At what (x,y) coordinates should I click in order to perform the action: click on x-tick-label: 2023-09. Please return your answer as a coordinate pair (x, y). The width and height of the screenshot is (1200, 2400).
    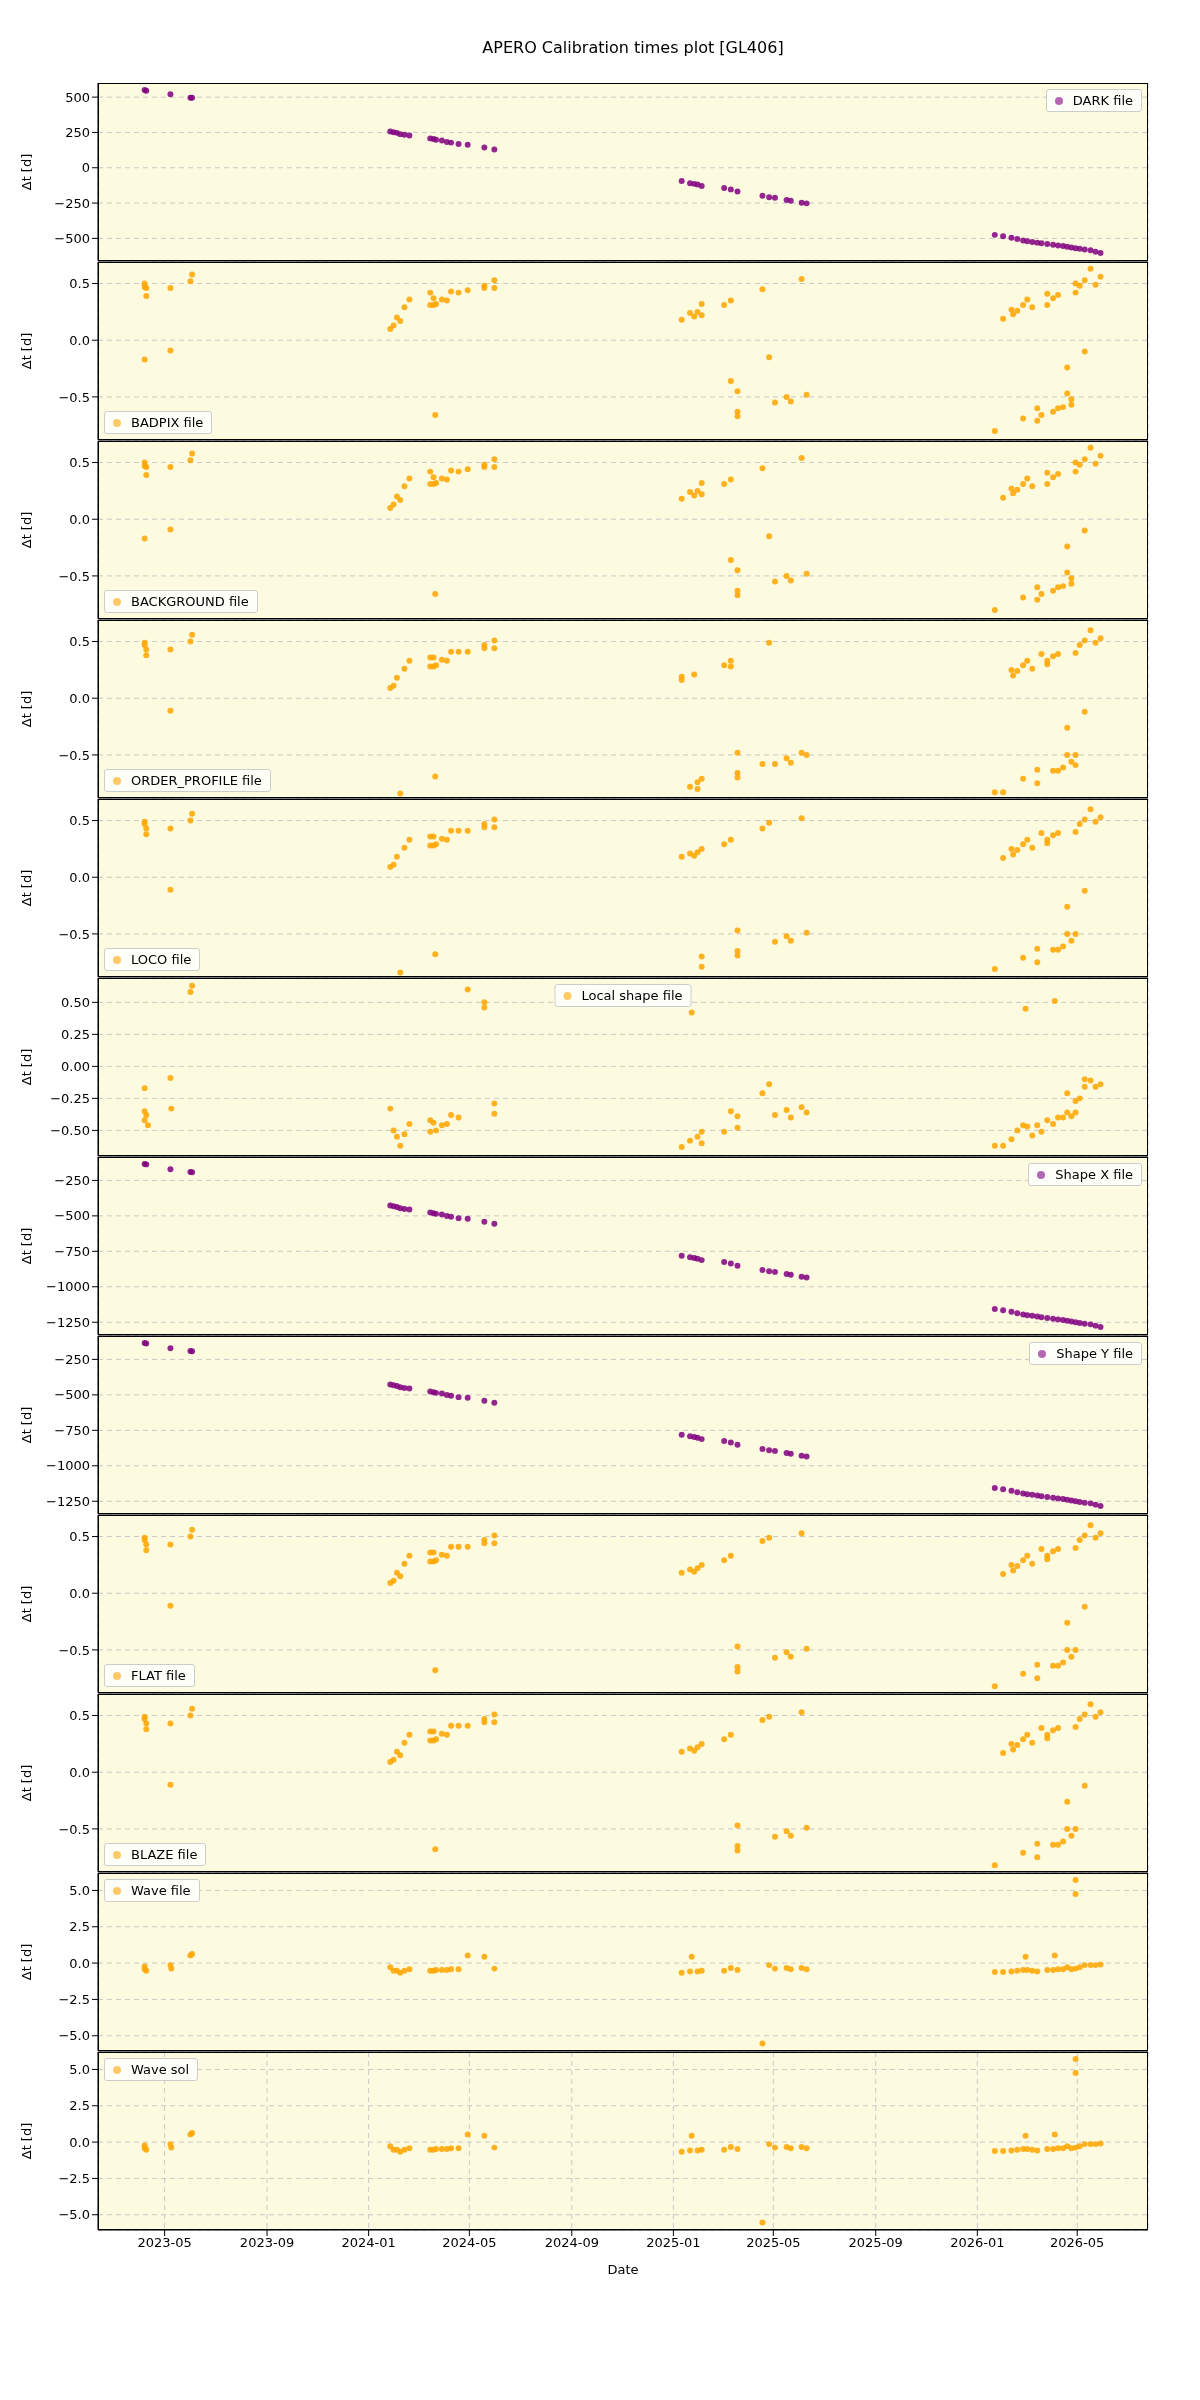
    Looking at the image, I should click on (267, 2243).